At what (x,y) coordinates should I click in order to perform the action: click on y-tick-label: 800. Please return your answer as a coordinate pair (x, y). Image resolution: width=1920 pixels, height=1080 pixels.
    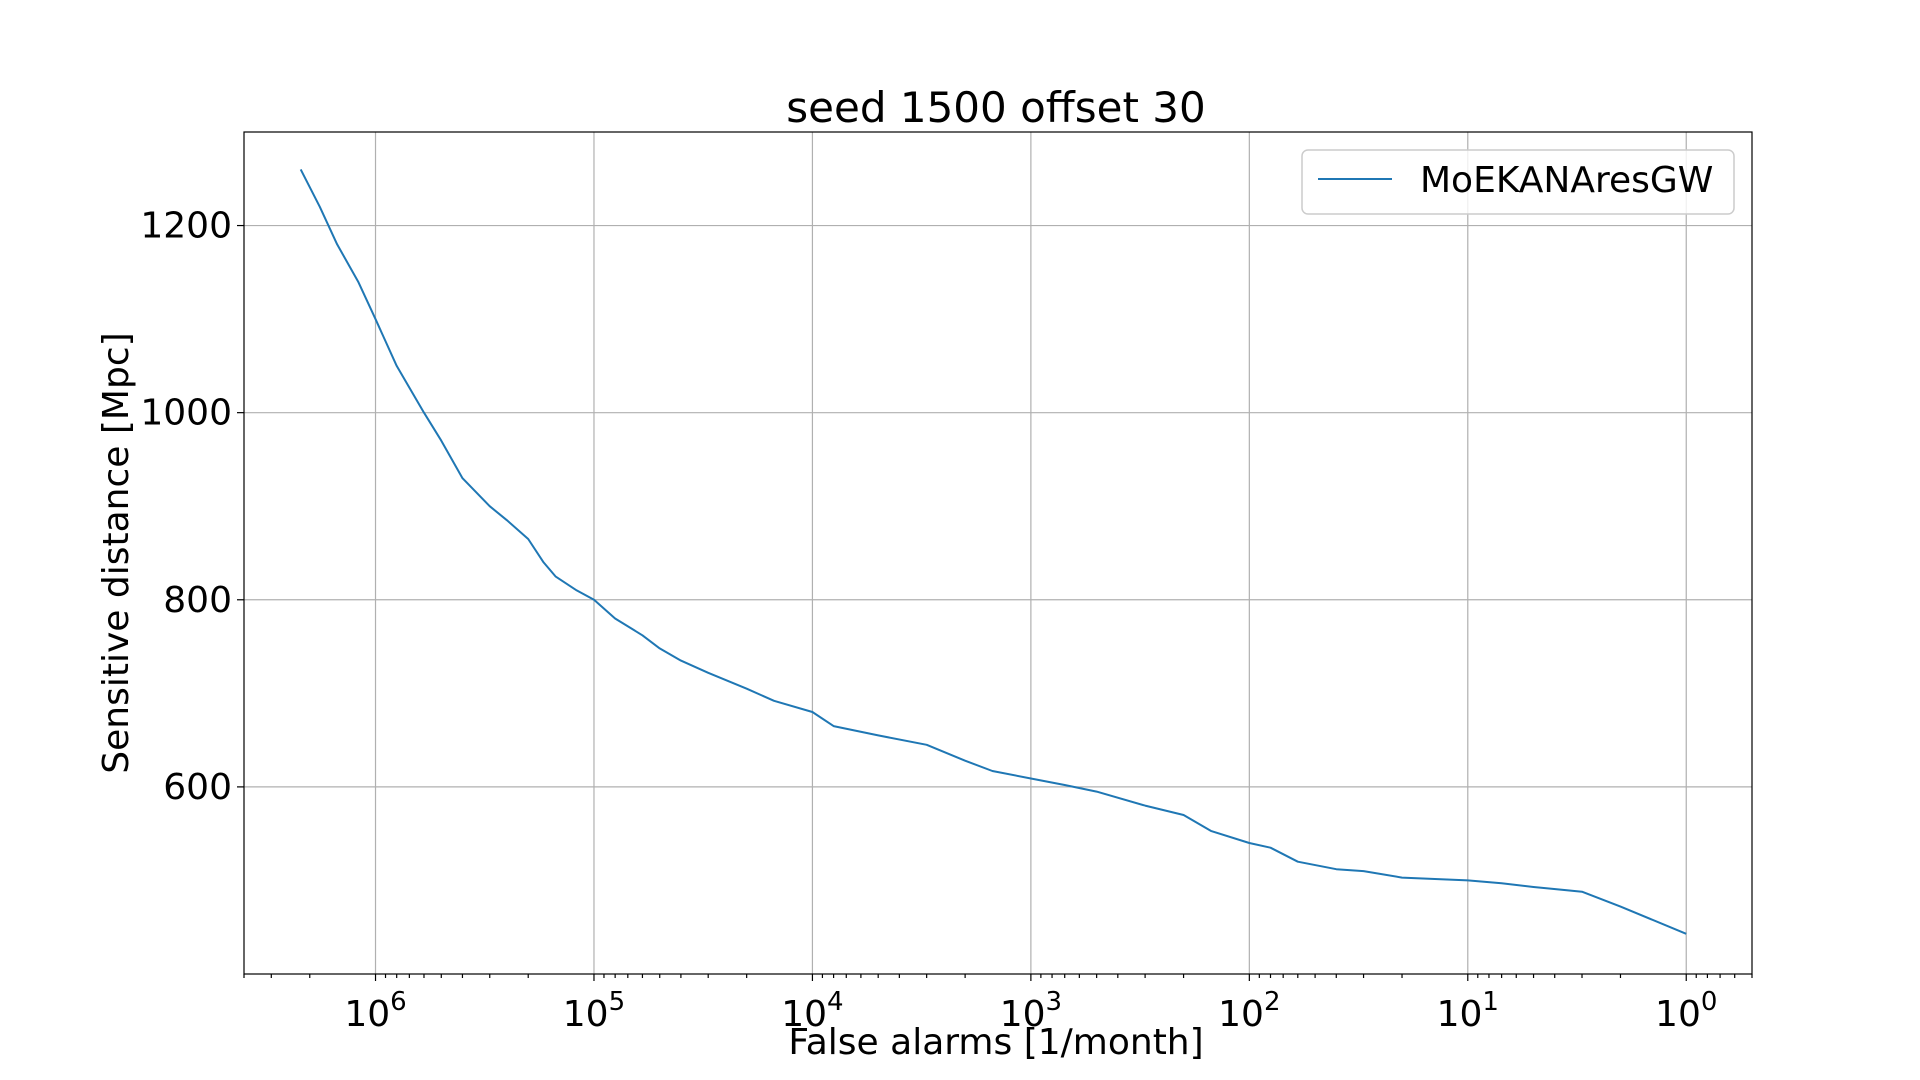
    Looking at the image, I should click on (197, 600).